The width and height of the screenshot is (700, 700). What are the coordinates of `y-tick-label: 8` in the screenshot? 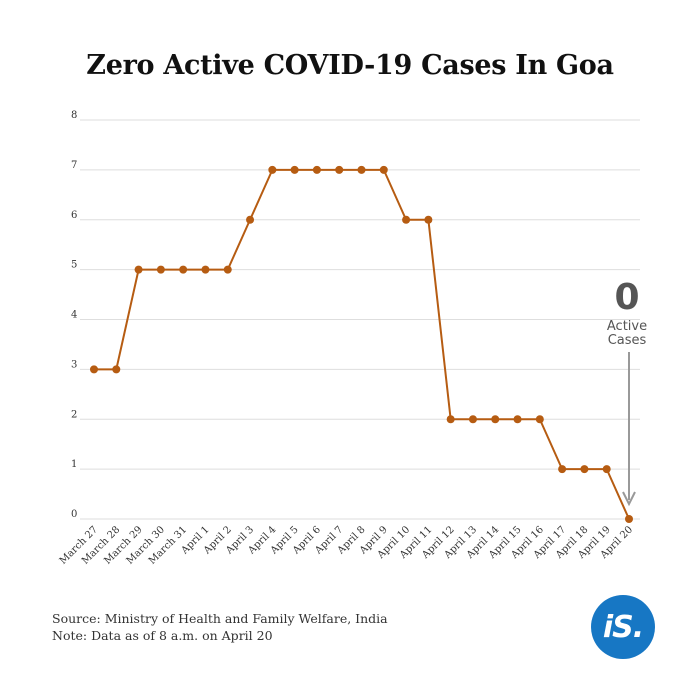 It's located at (74, 115).